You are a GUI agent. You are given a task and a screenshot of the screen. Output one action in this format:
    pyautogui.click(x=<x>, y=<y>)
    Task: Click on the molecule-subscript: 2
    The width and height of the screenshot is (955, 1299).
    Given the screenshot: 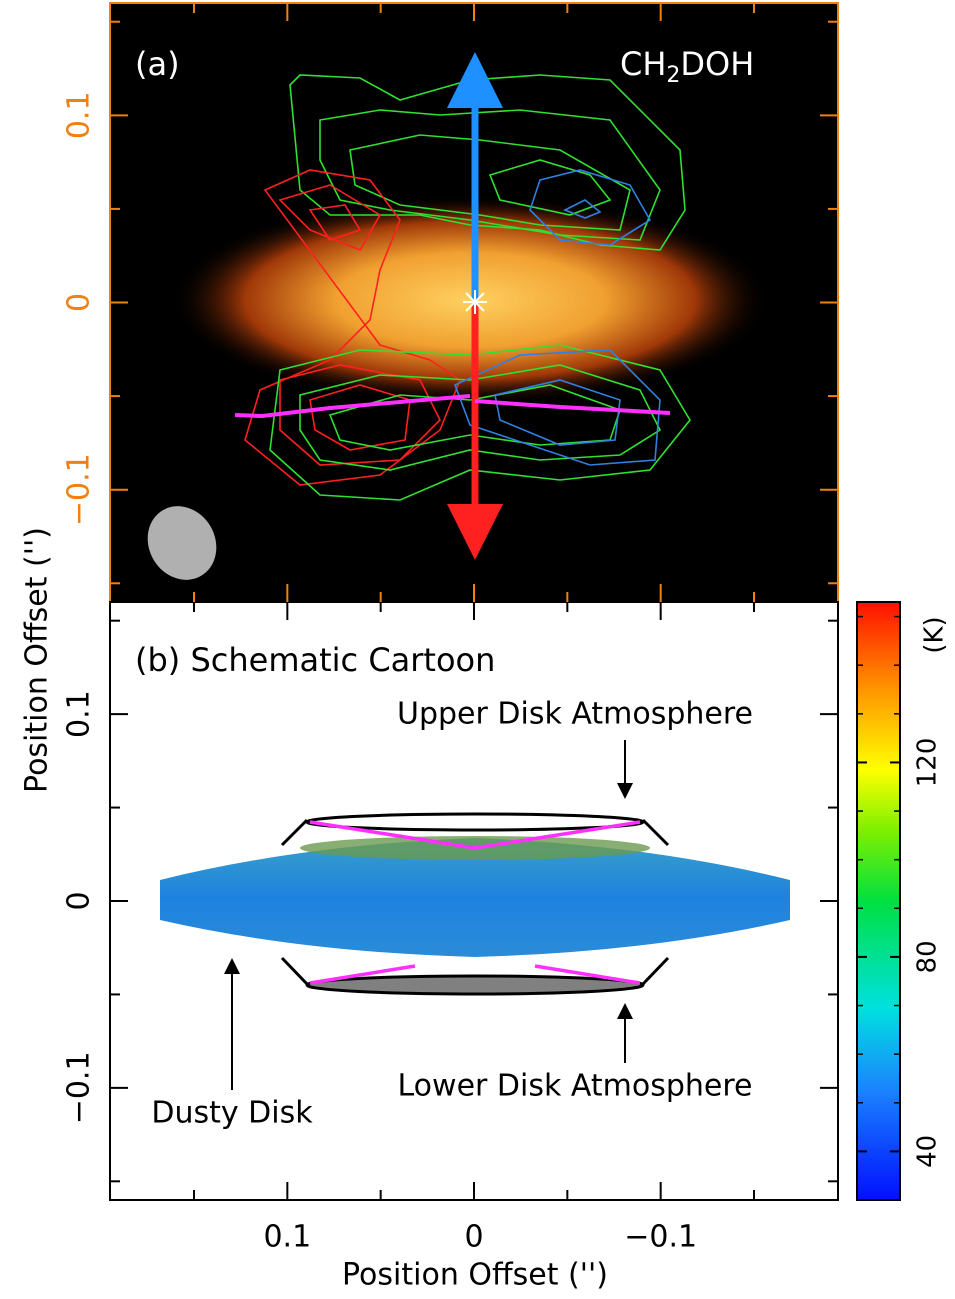 What is the action you would take?
    pyautogui.click(x=673, y=75)
    